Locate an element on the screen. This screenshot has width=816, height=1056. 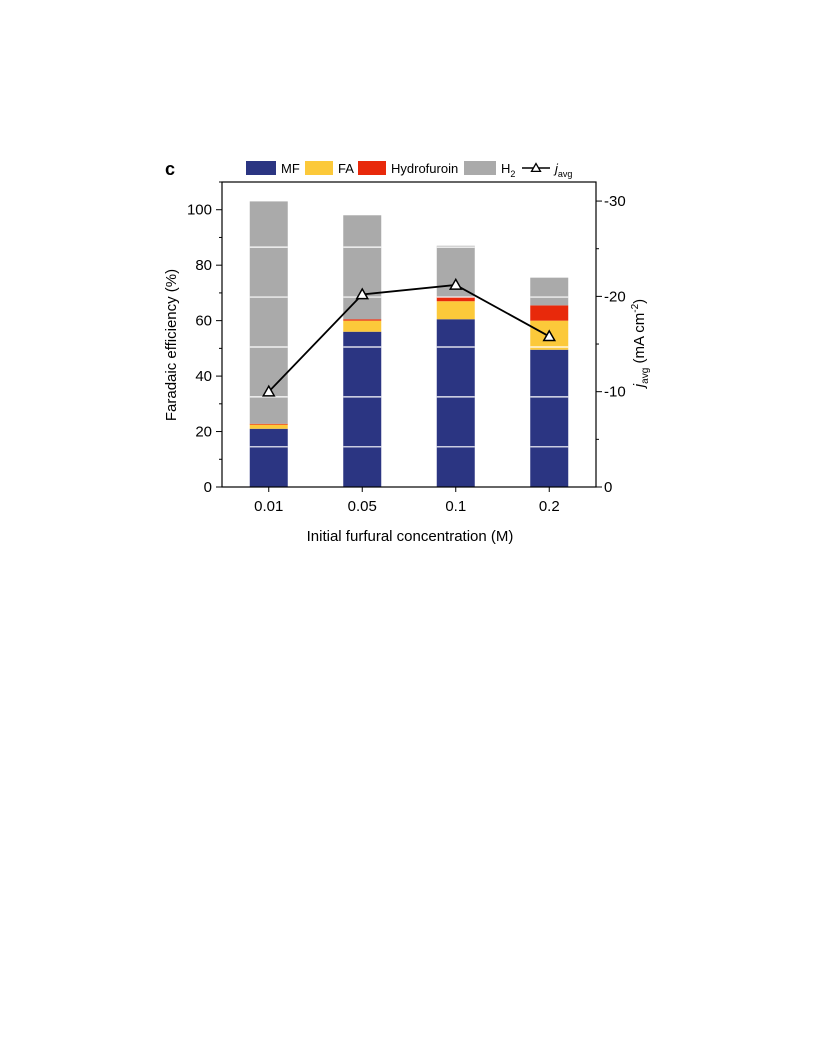
bar-MF-0.01 is located at coordinates (268, 457).